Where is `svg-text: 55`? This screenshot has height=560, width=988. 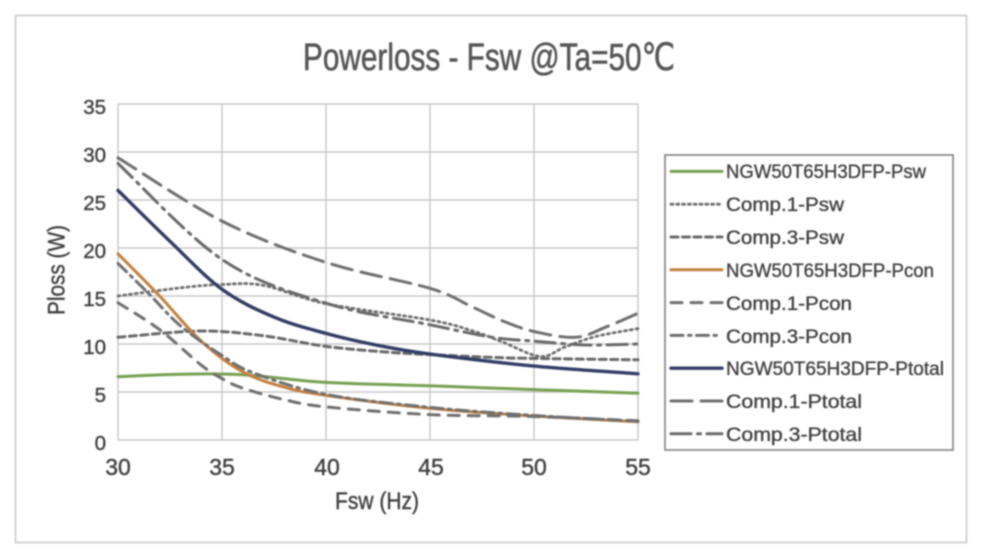
svg-text: 55 is located at coordinates (638, 467).